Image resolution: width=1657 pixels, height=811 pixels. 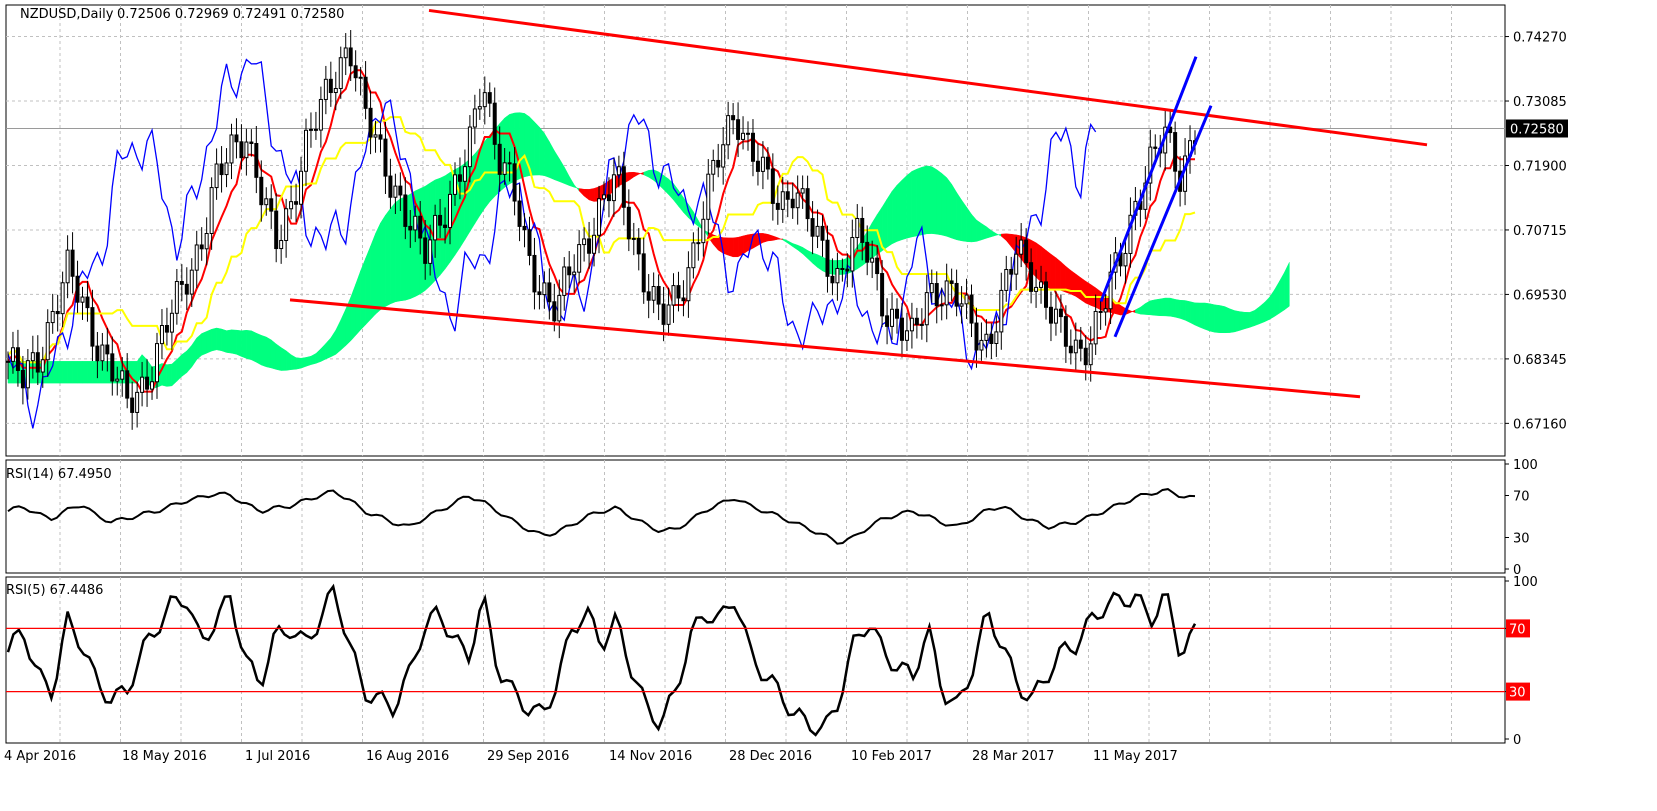 I want to click on x-tick-label: 29 Sep 2016, so click(x=528, y=756).